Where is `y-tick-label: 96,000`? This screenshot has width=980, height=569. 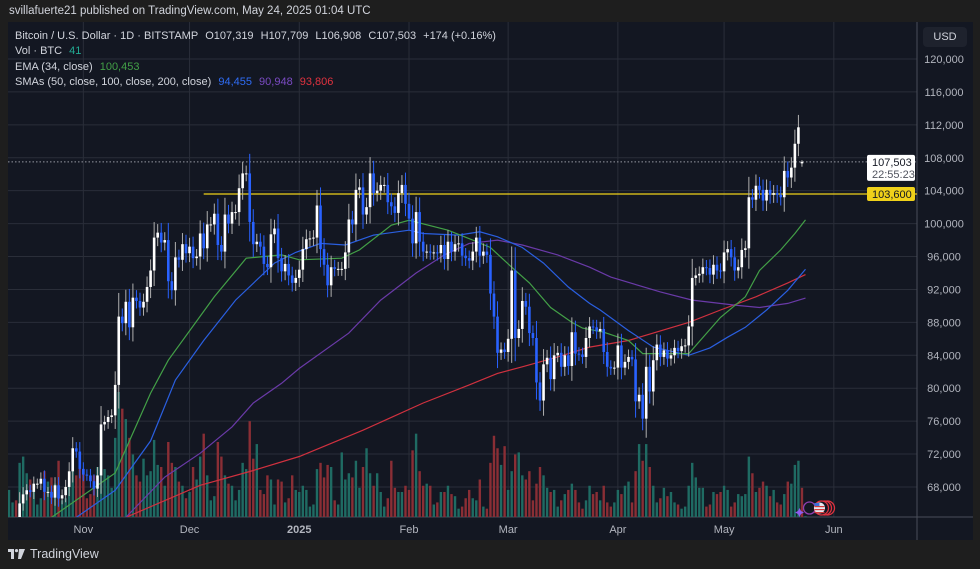
y-tick-label: 96,000 is located at coordinates (944, 258).